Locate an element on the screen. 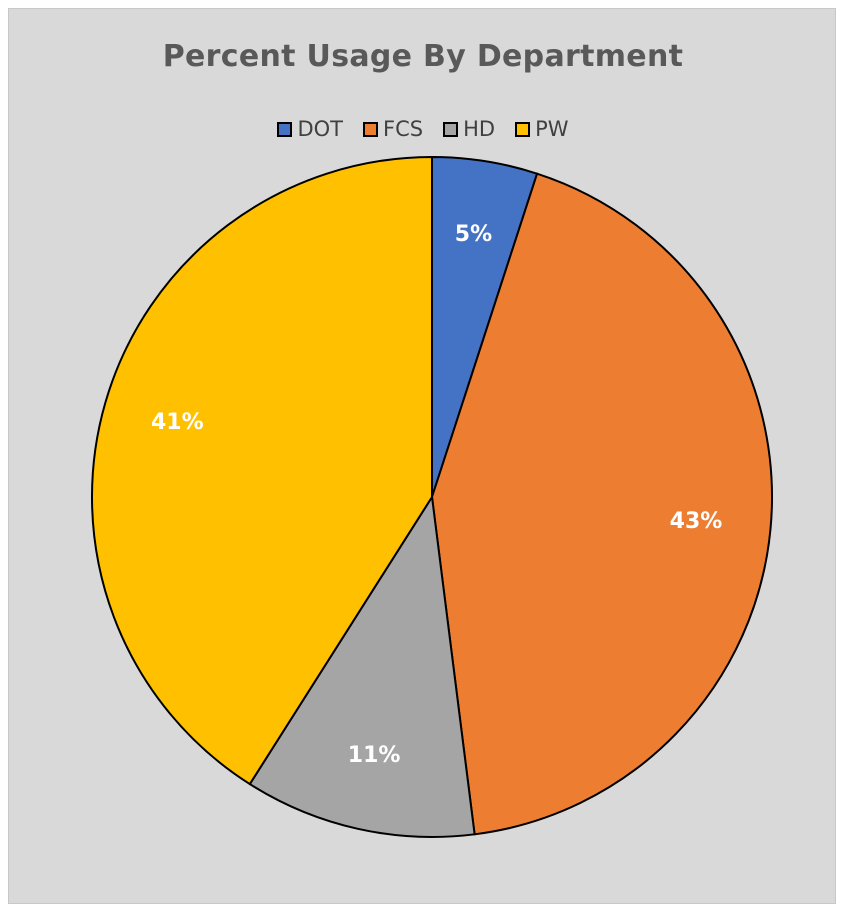  legend-label-dot: DOT is located at coordinates (320, 129).